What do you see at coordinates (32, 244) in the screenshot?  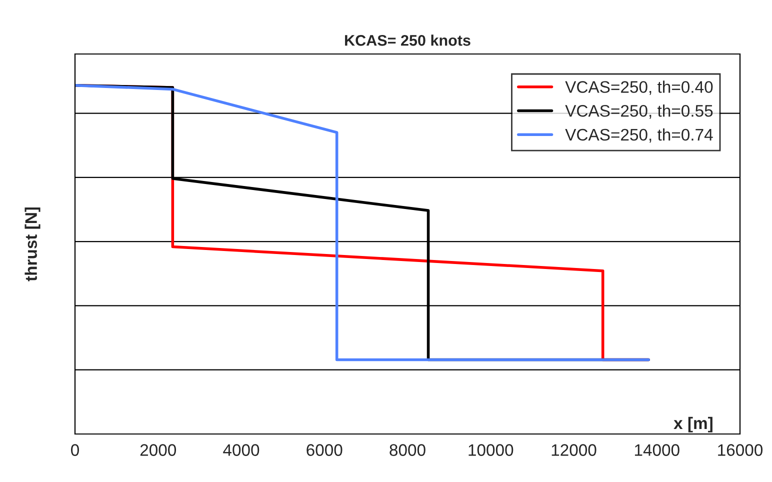 I see `y-axis-title: thrust [N]` at bounding box center [32, 244].